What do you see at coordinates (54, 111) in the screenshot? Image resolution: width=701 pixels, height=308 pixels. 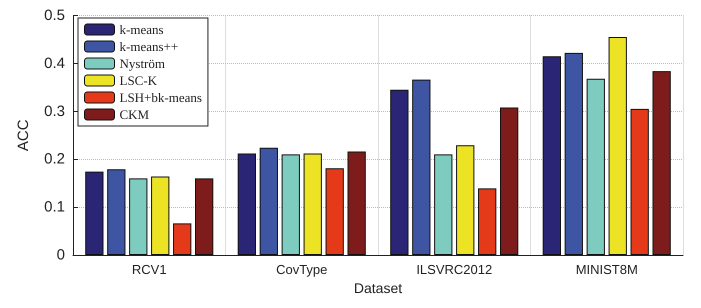 I see `y-tick-label: 0.3` at bounding box center [54, 111].